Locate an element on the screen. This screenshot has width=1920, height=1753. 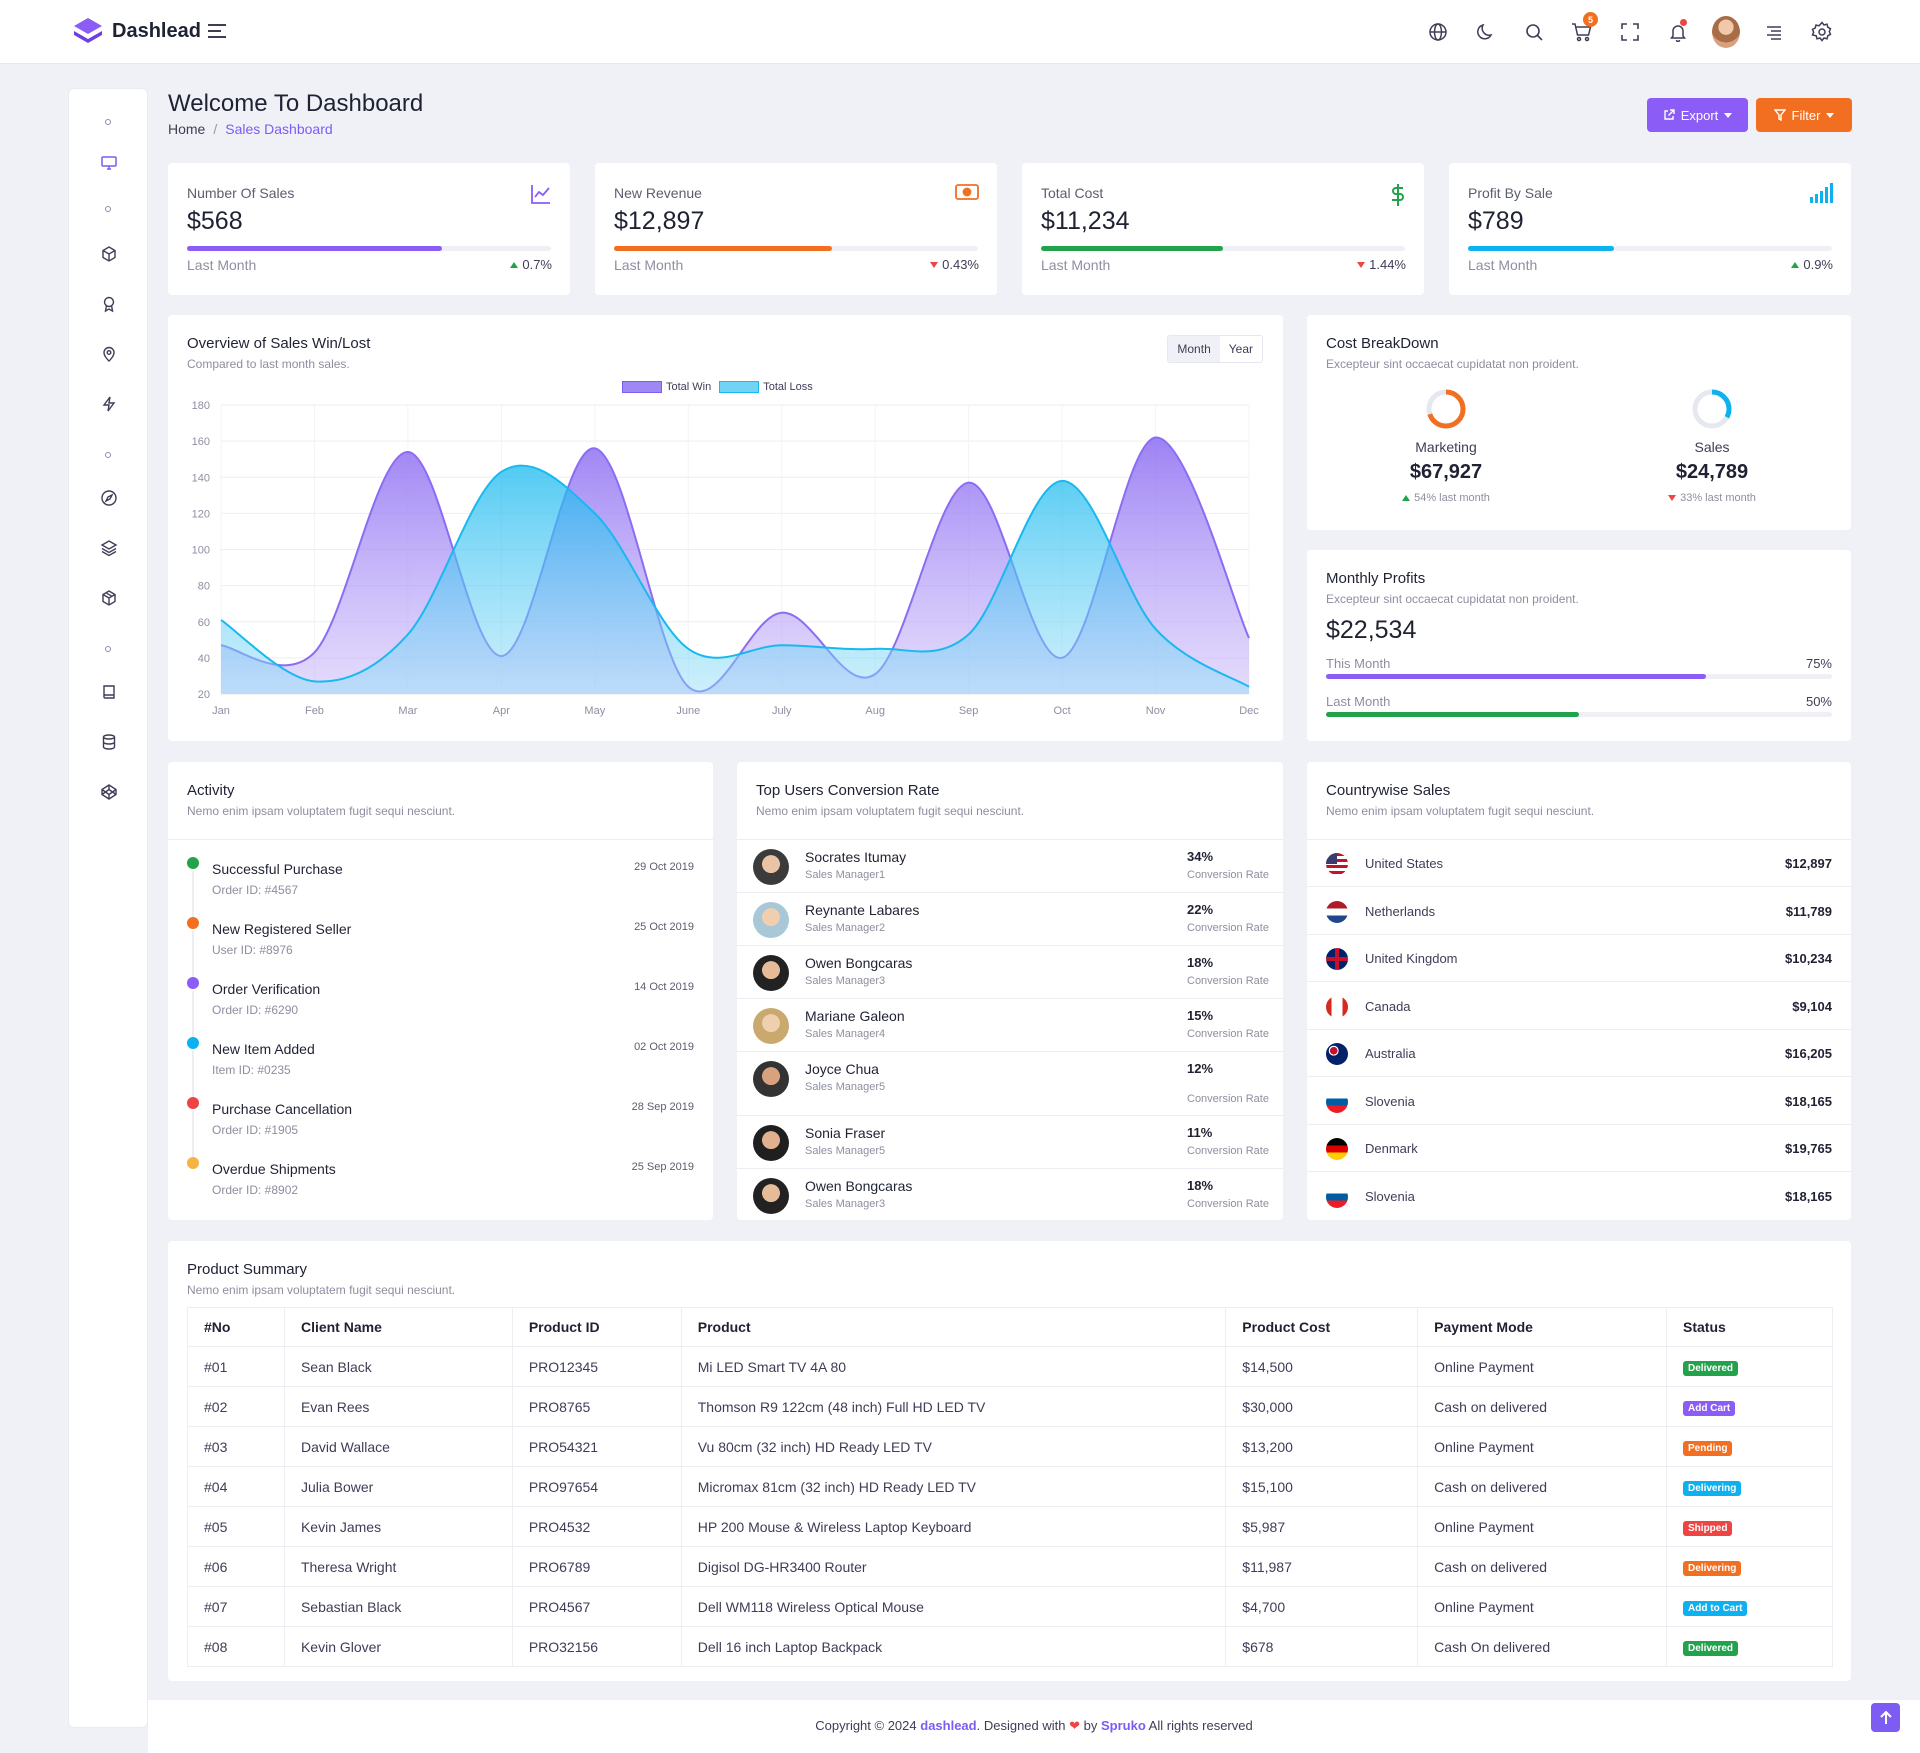
user-role: Sales Manager3 is located at coordinates (845, 981).